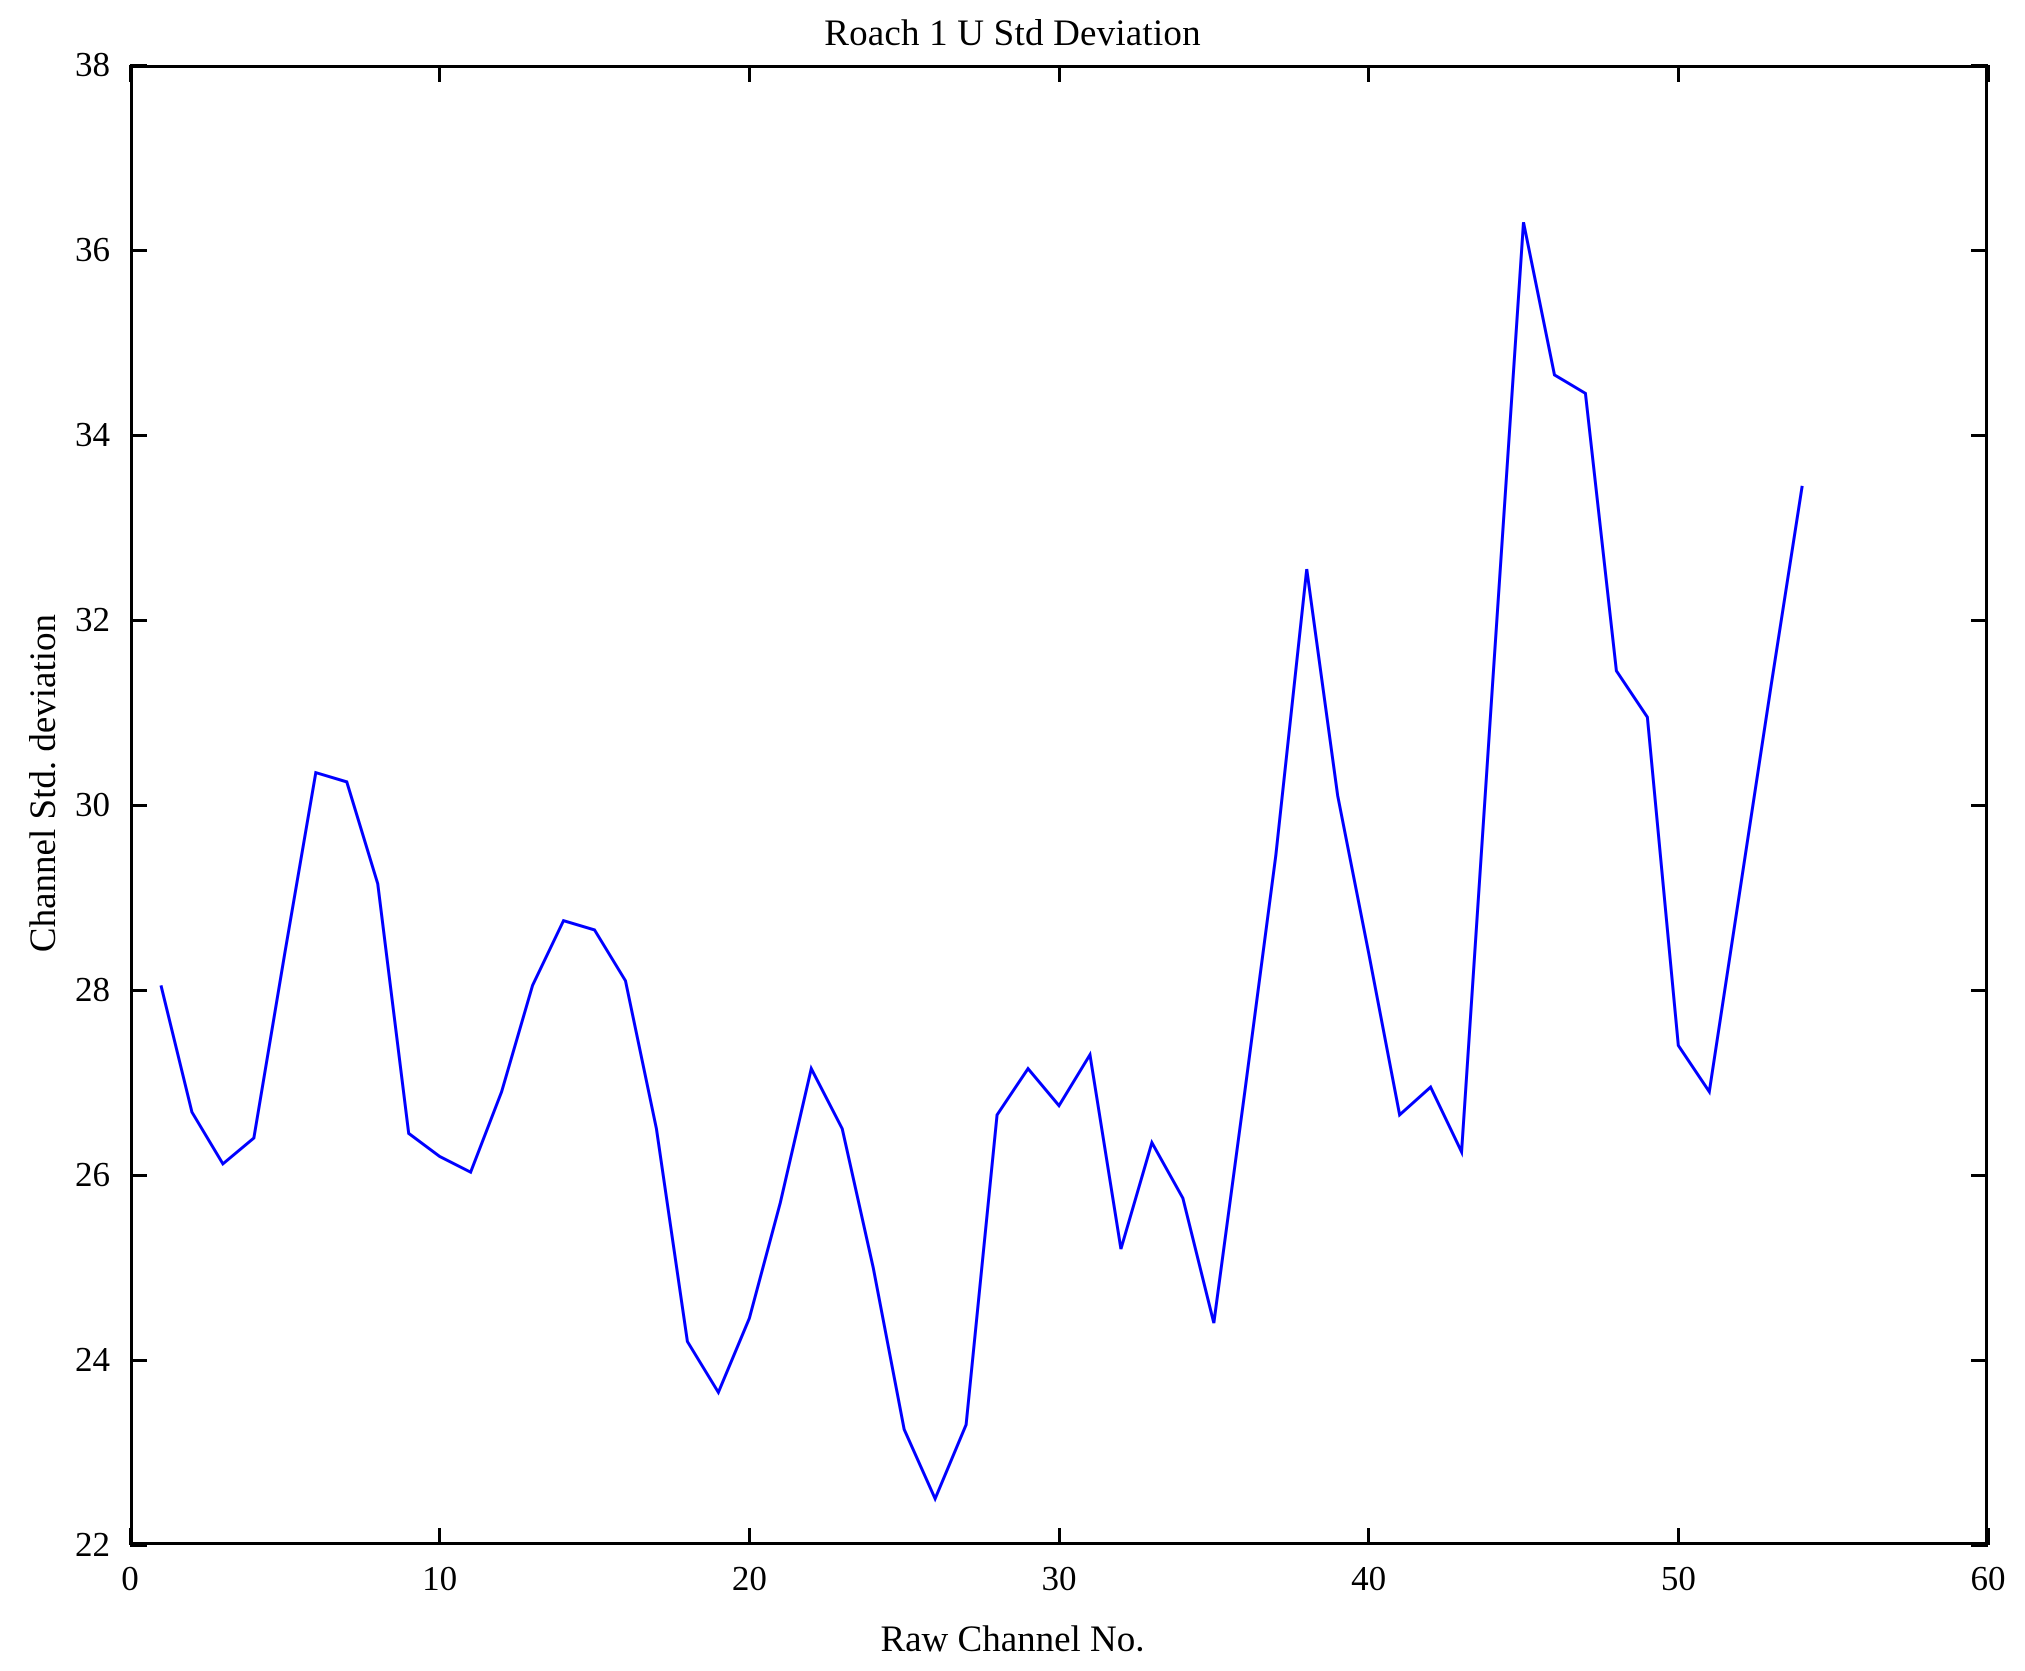  I want to click on y-axis-title: Channel Std. deviation, so click(43, 783).